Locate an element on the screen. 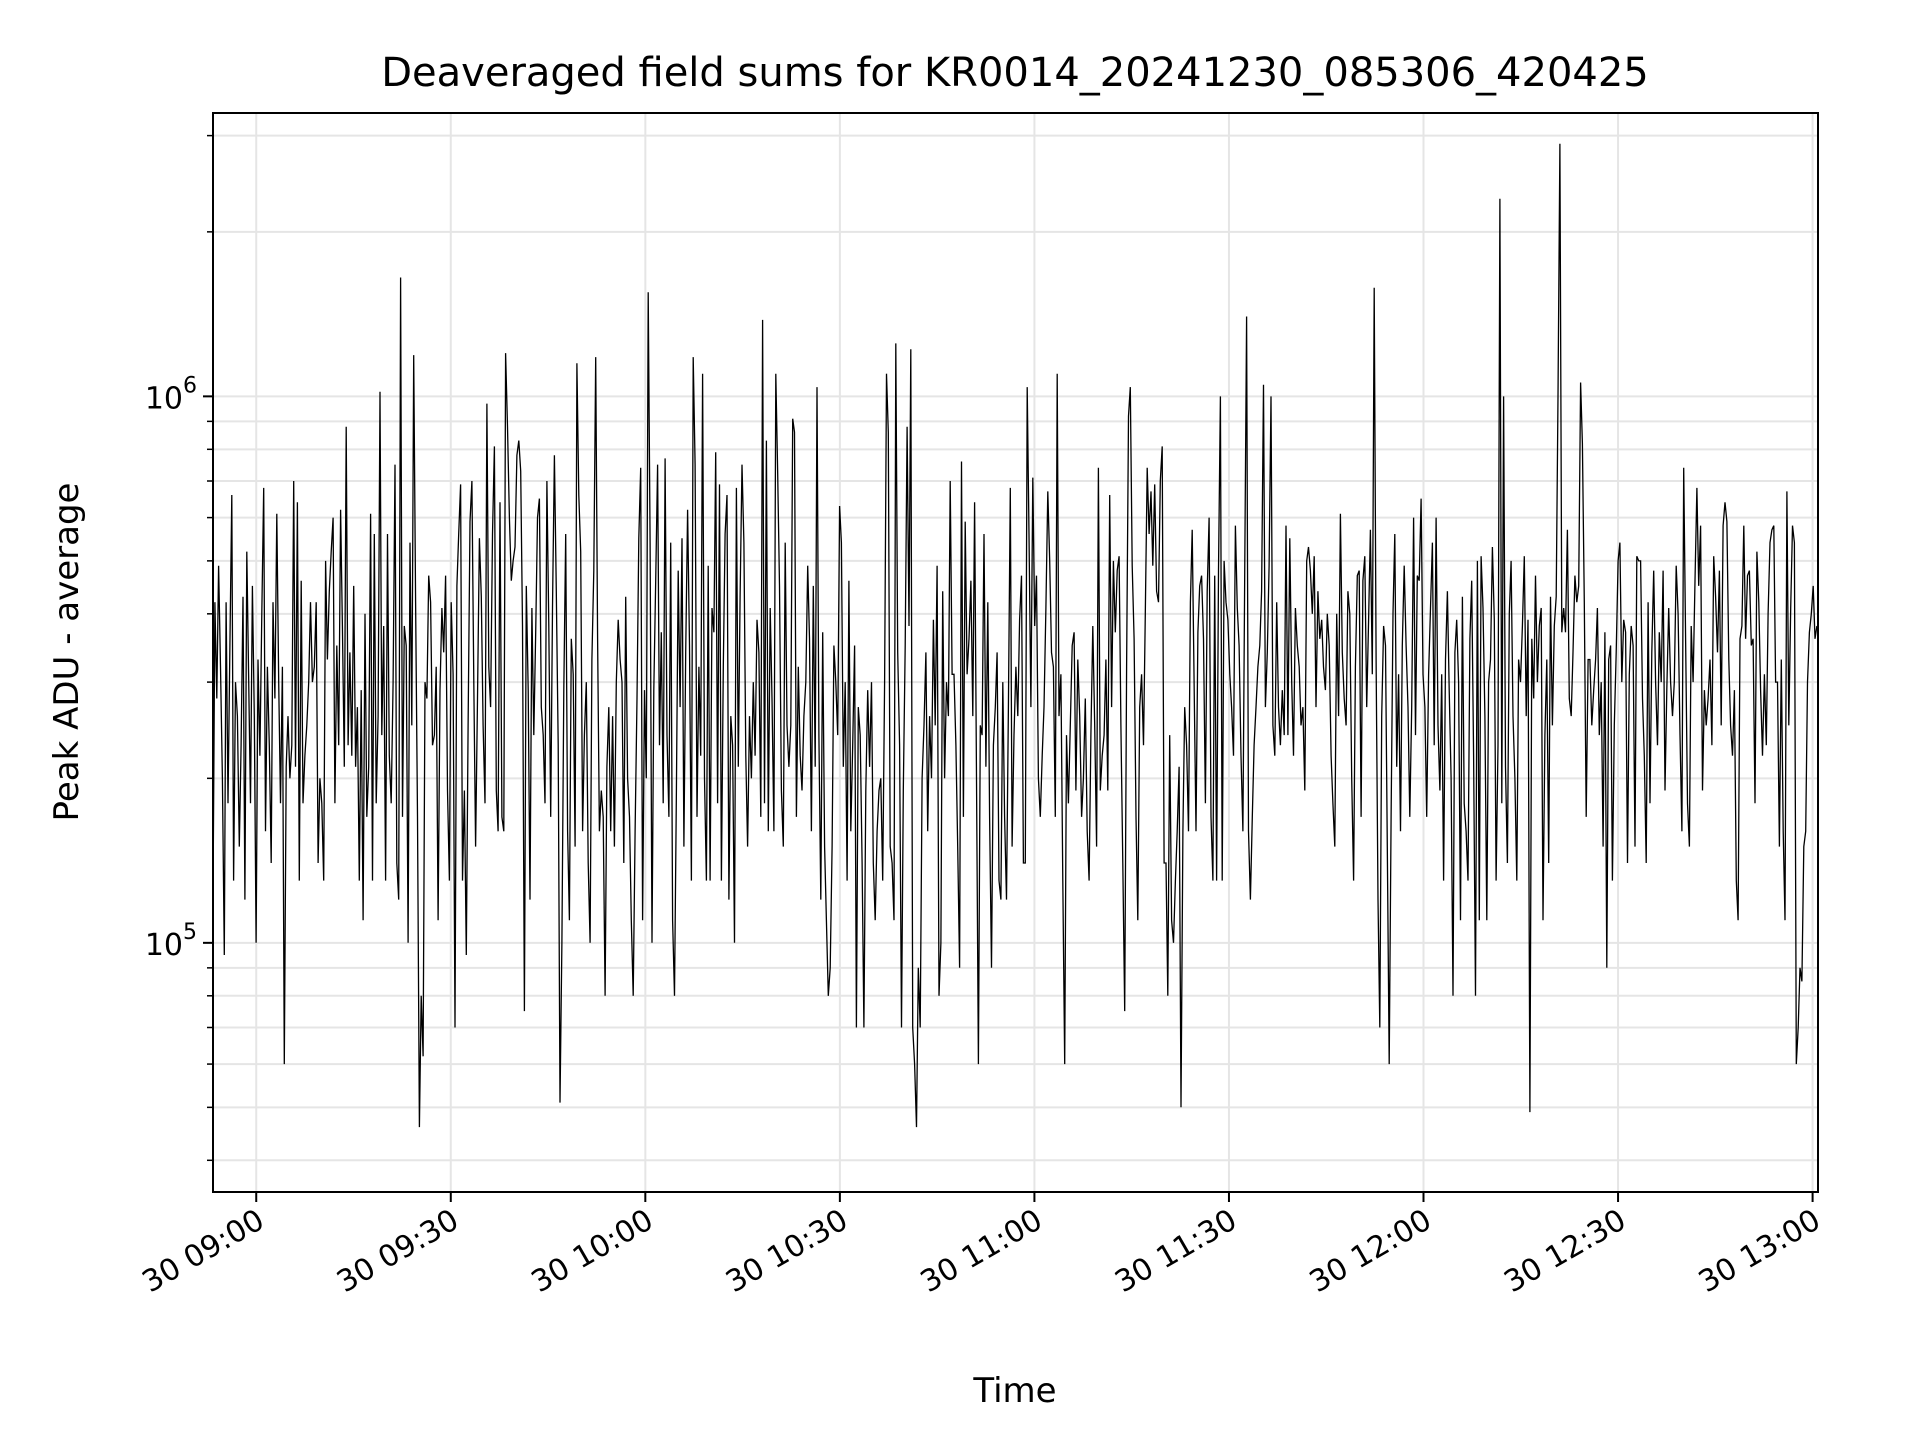  y-tick-label: 10⁶ is located at coordinates (171, 394).